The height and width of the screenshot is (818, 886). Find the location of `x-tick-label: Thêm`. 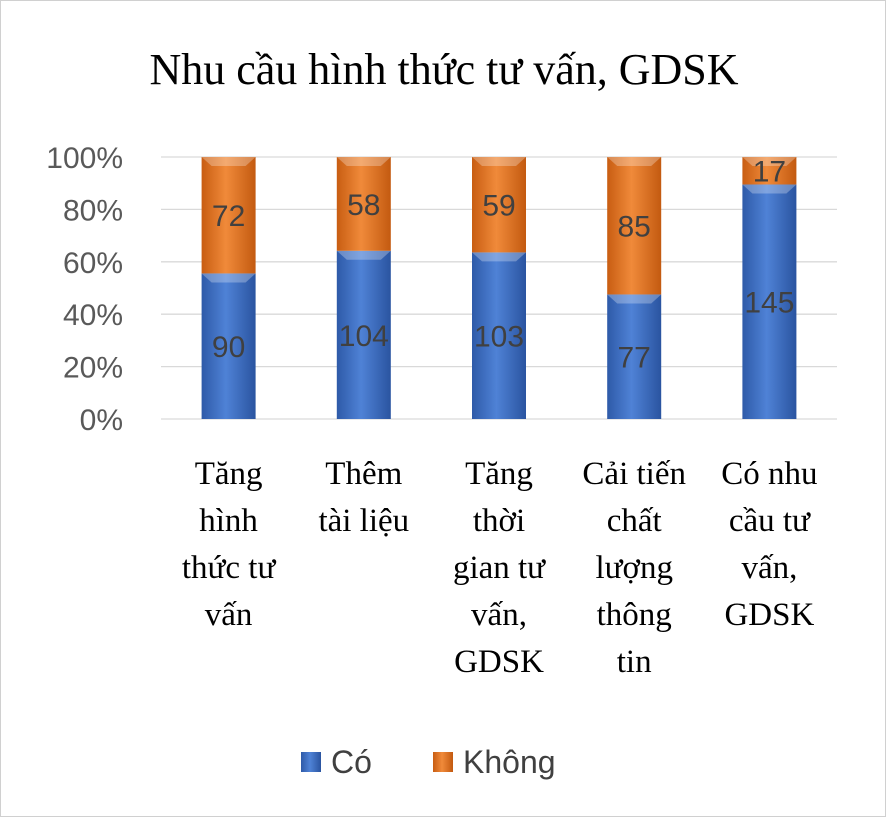

x-tick-label: Thêm is located at coordinates (363, 474).